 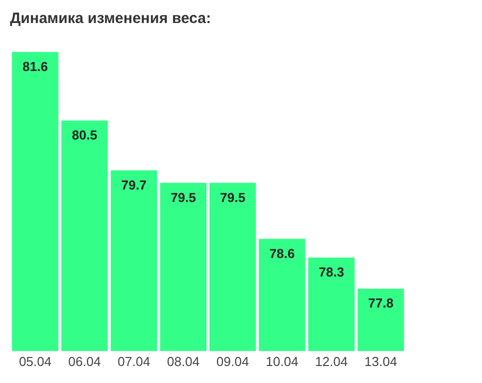 What do you see at coordinates (232, 362) in the screenshot?
I see `x-tick-label: 09.04` at bounding box center [232, 362].